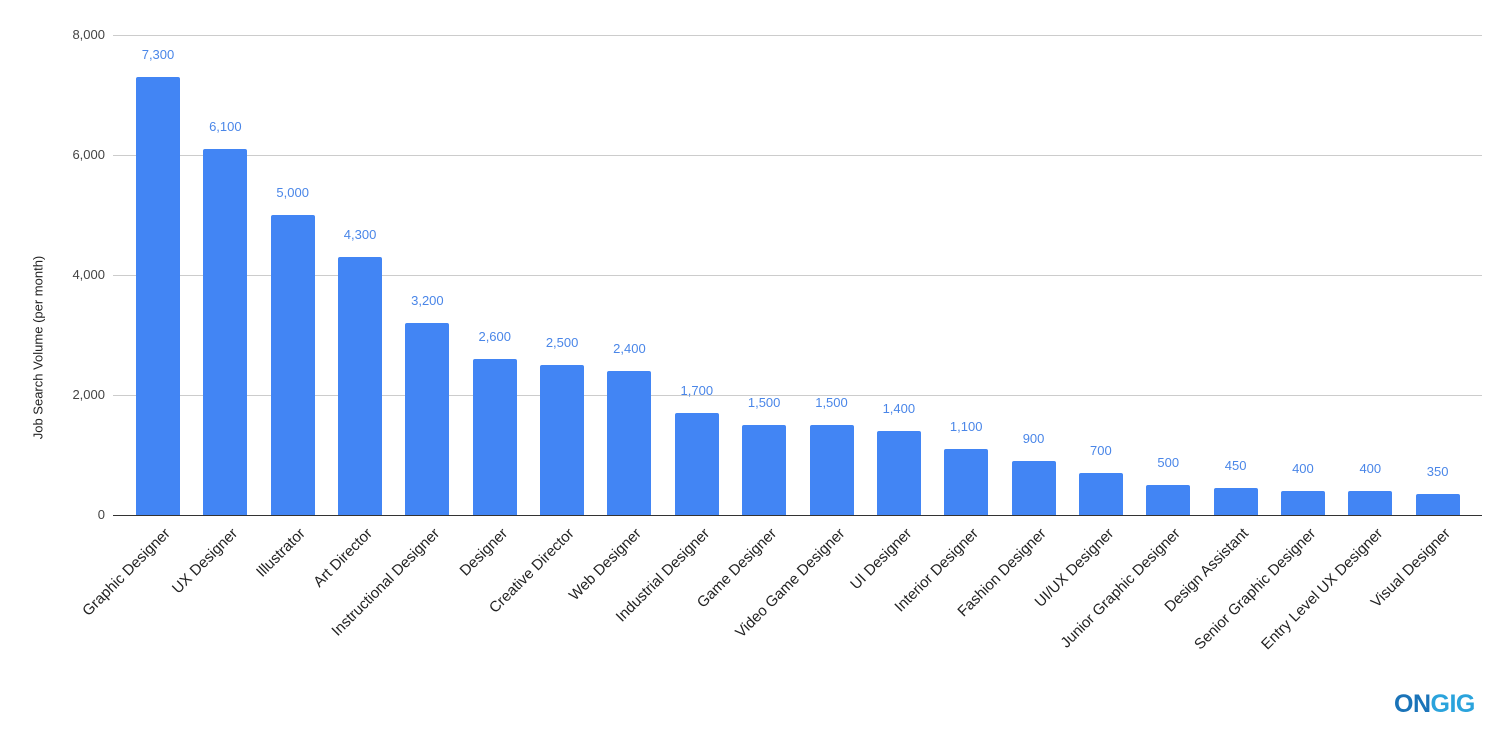 The image size is (1503, 730). I want to click on x-tick-label: UI Designer, so click(881, 559).